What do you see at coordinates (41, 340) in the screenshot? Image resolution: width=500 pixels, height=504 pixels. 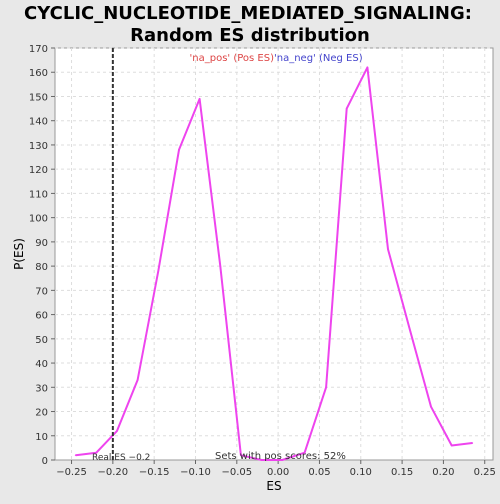 I see `y-tick-label: 50` at bounding box center [41, 340].